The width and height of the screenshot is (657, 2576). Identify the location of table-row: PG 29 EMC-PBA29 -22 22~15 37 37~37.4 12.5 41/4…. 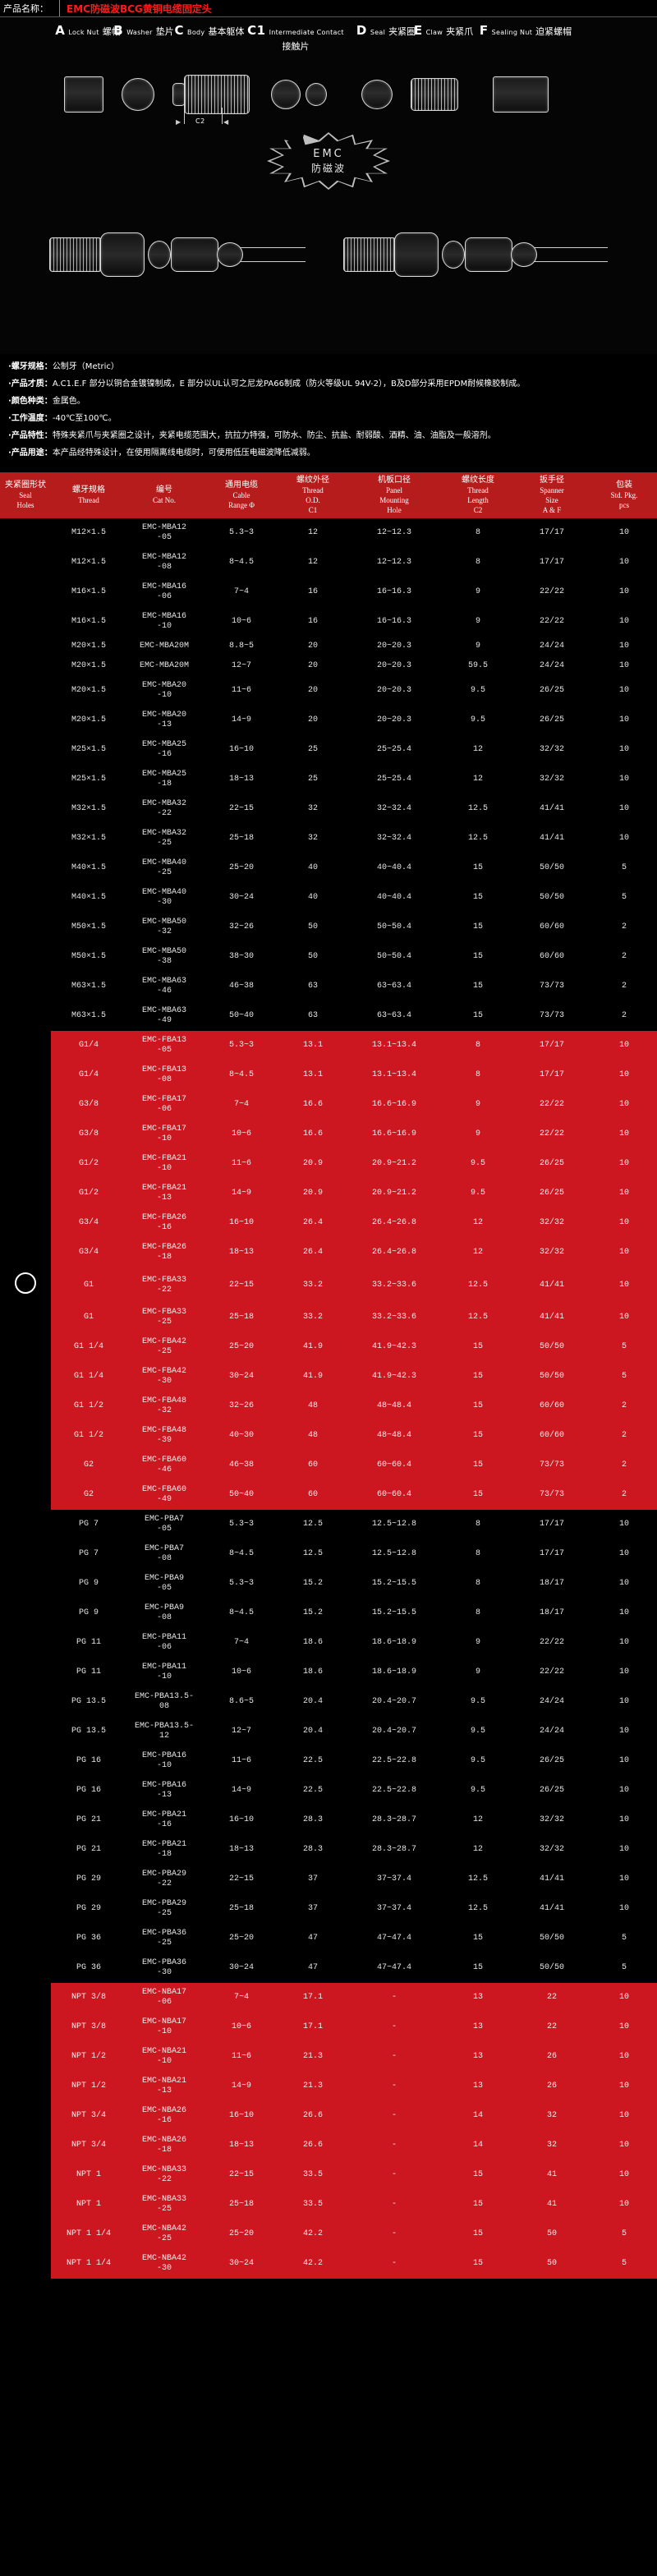
(328, 1880).